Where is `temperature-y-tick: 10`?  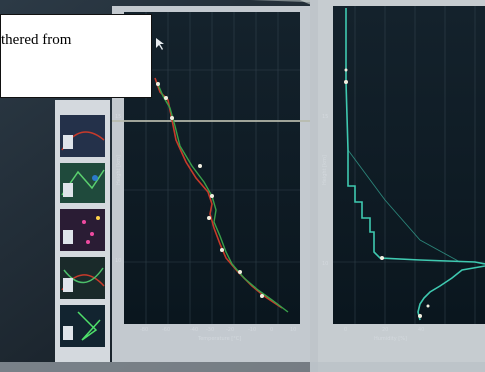 temperature-y-tick: 10 is located at coordinates (118, 261).